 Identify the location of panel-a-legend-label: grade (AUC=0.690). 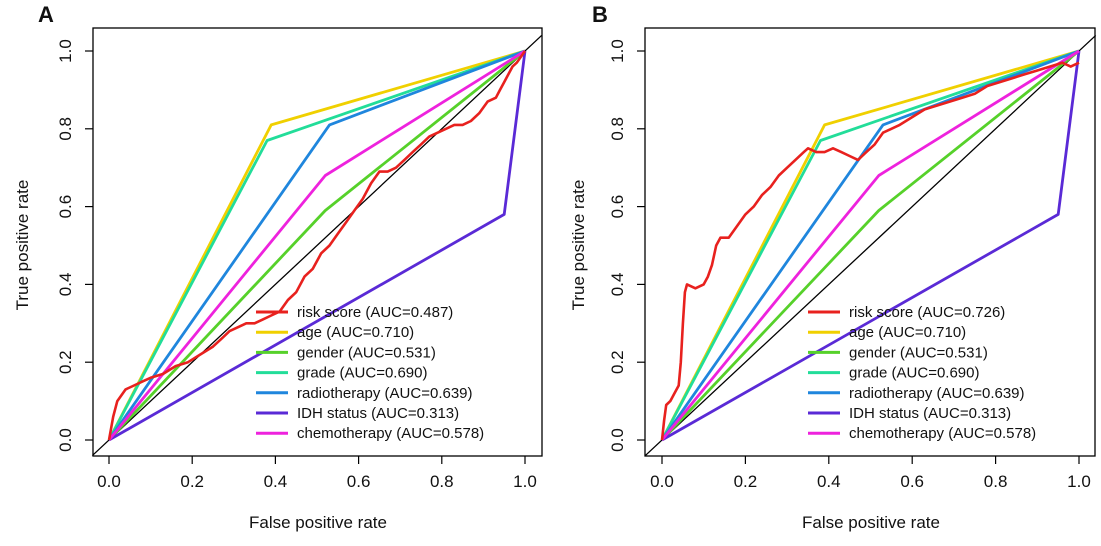
(362, 373).